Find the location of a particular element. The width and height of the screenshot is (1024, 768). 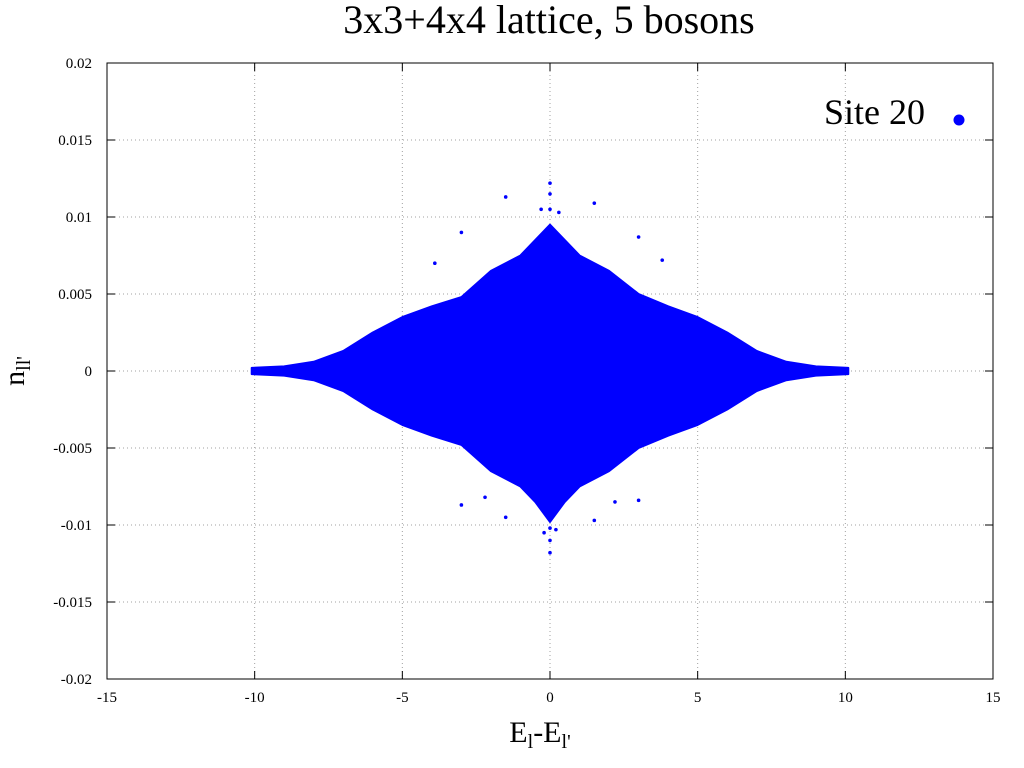

y-tick-label: -0.01 is located at coordinates (76, 526).